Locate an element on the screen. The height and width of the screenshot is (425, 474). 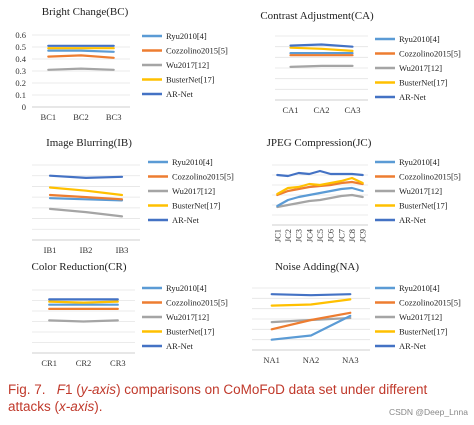
x-tick-label: JC7 is located at coordinates (341, 235).